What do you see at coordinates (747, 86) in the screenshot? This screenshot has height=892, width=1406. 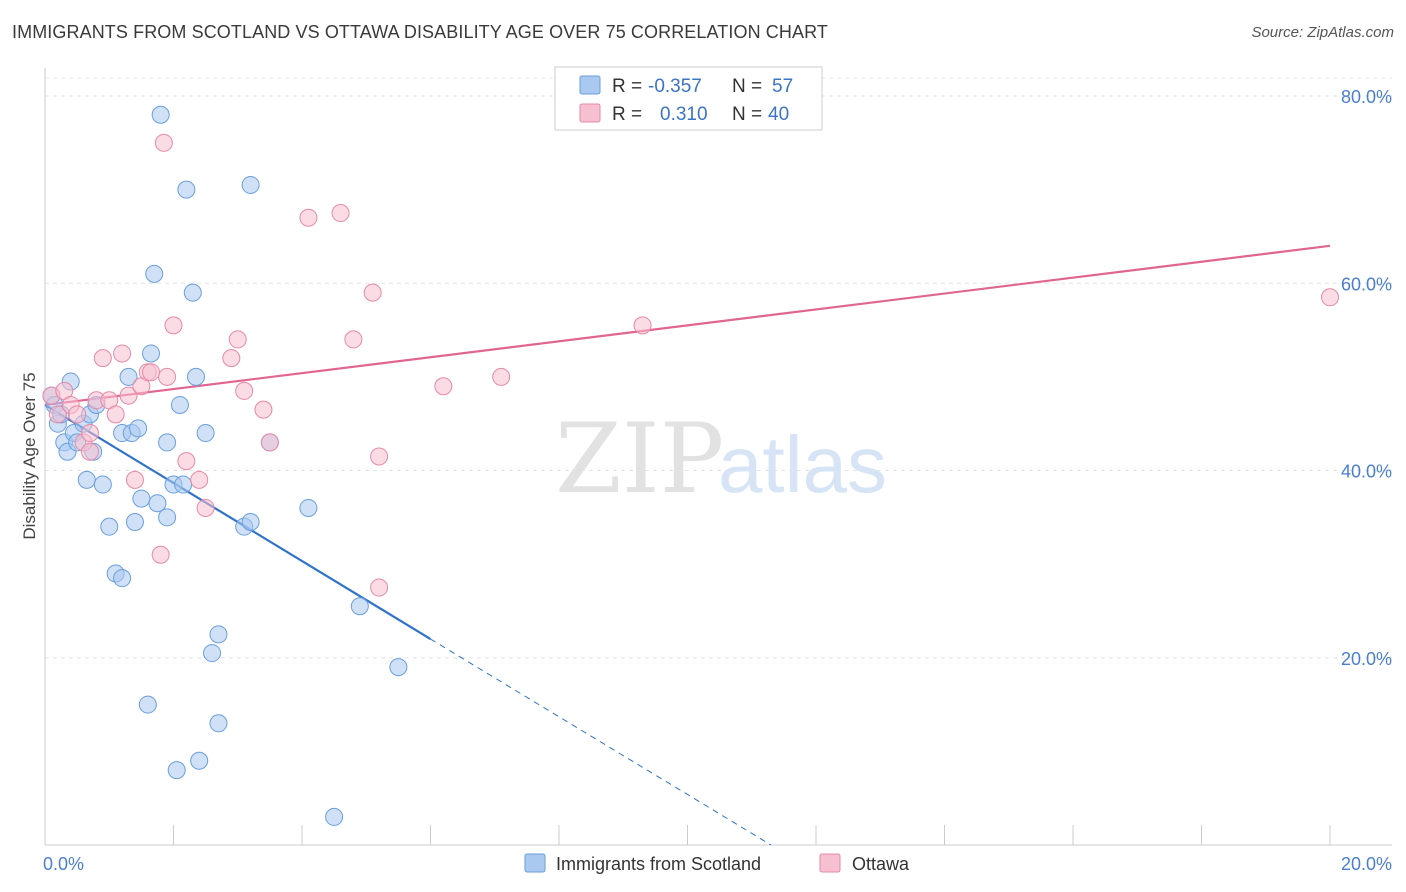 I see `legend-n-label-scotland: N =` at bounding box center [747, 86].